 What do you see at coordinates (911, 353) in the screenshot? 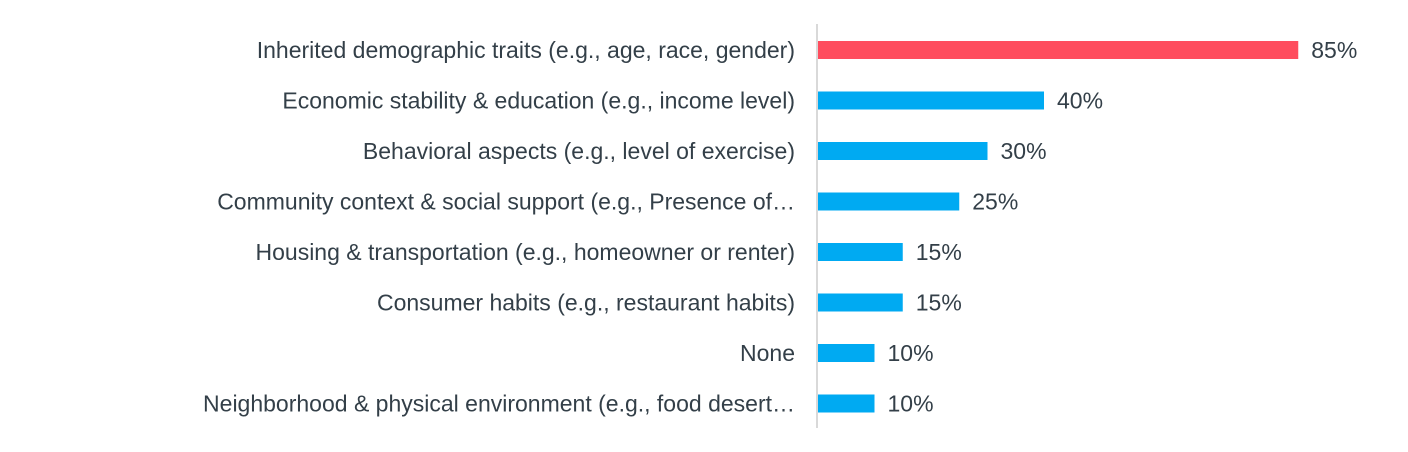
I see `value-label-6: 10%` at bounding box center [911, 353].